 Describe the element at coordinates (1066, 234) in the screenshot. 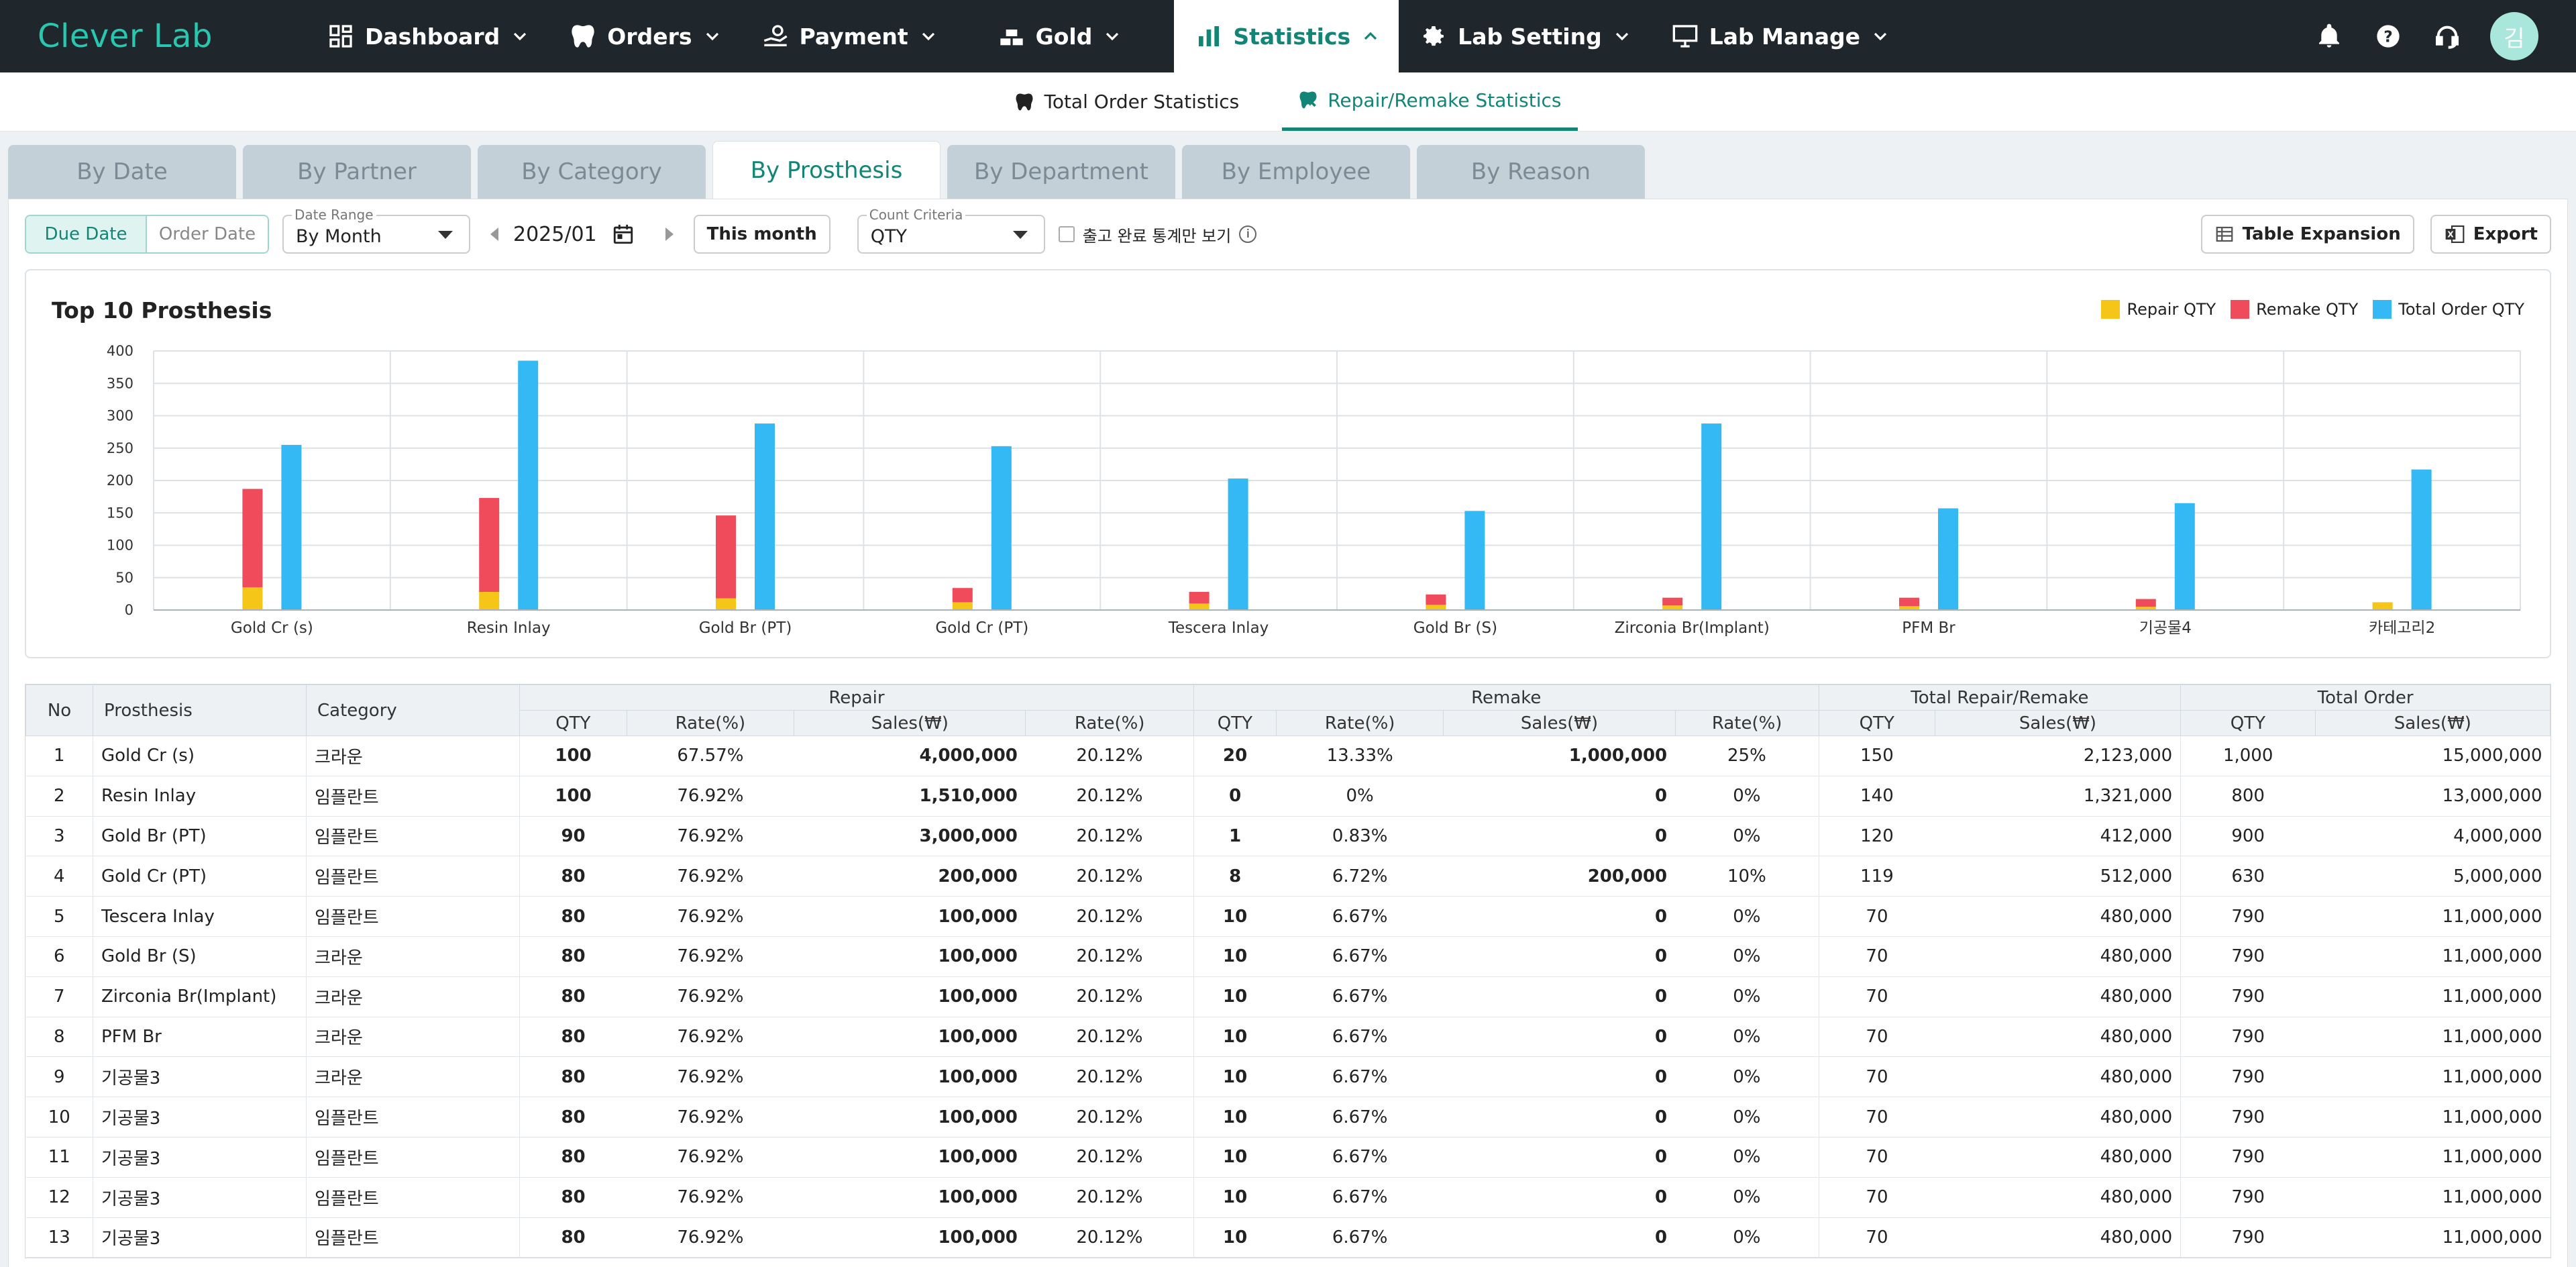

I see `checkbox-box` at that location.